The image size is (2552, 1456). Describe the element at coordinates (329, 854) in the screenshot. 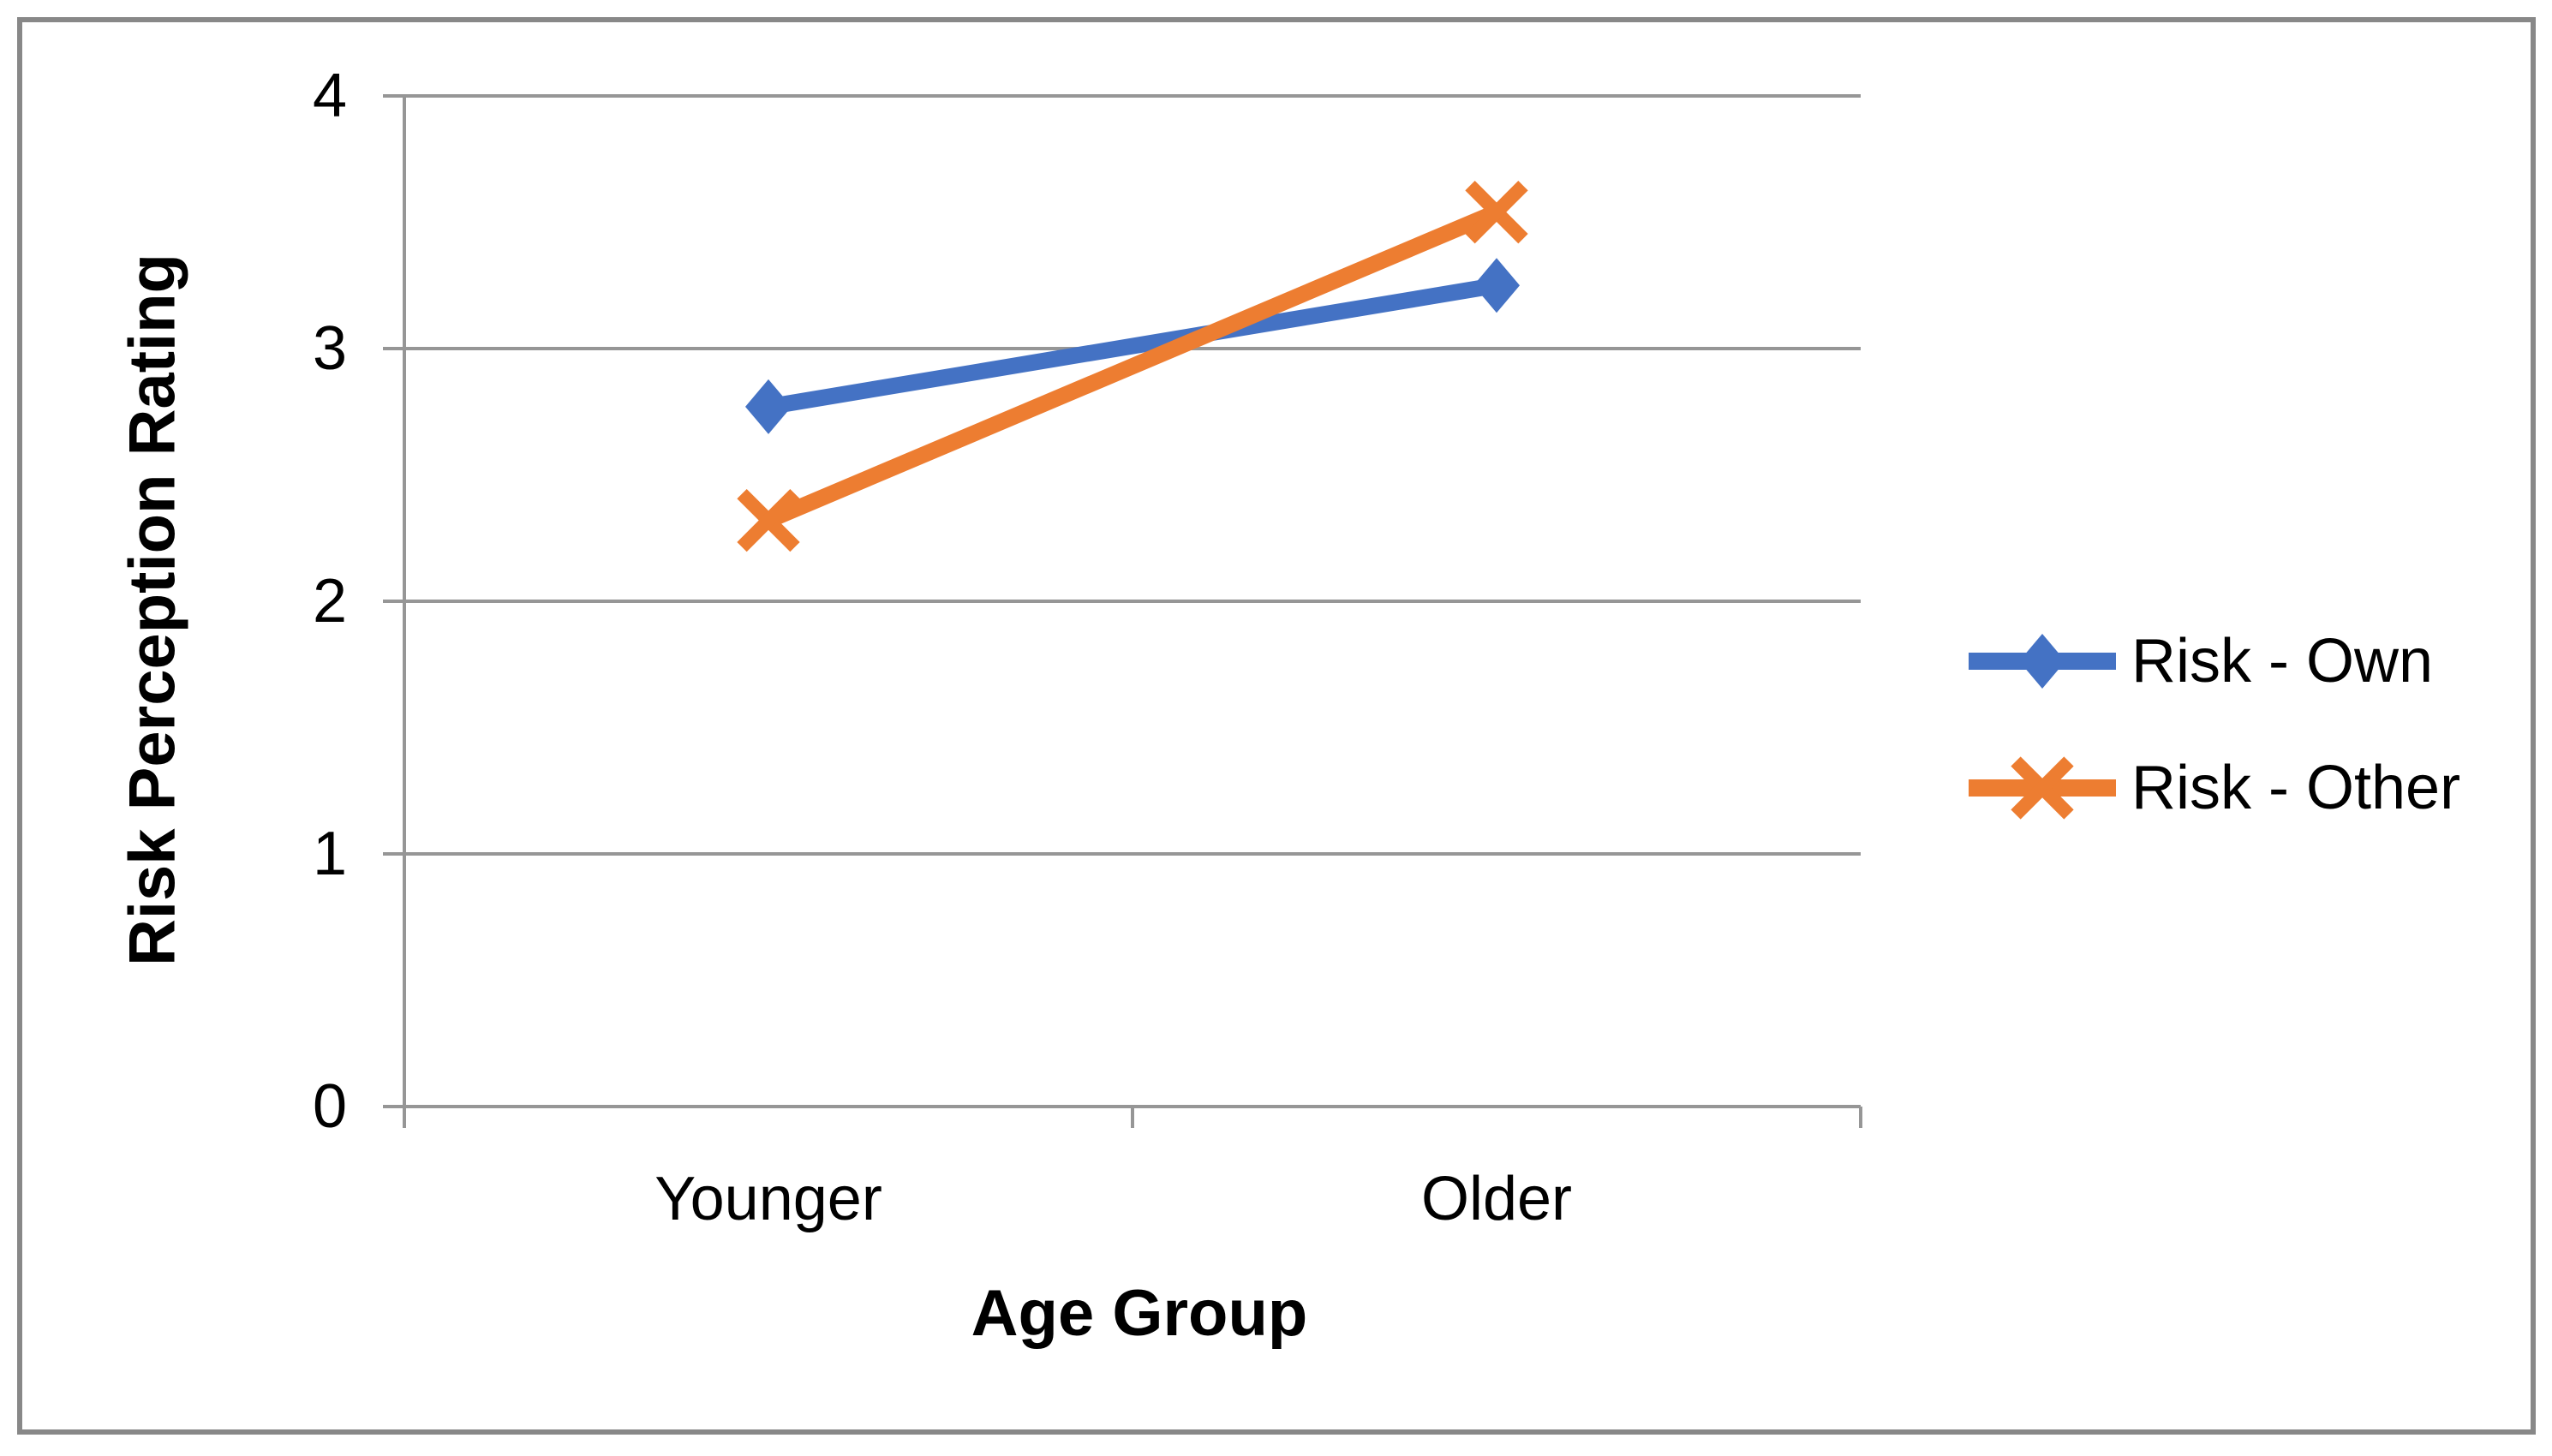

I see `y-tick-label-1: 1` at that location.